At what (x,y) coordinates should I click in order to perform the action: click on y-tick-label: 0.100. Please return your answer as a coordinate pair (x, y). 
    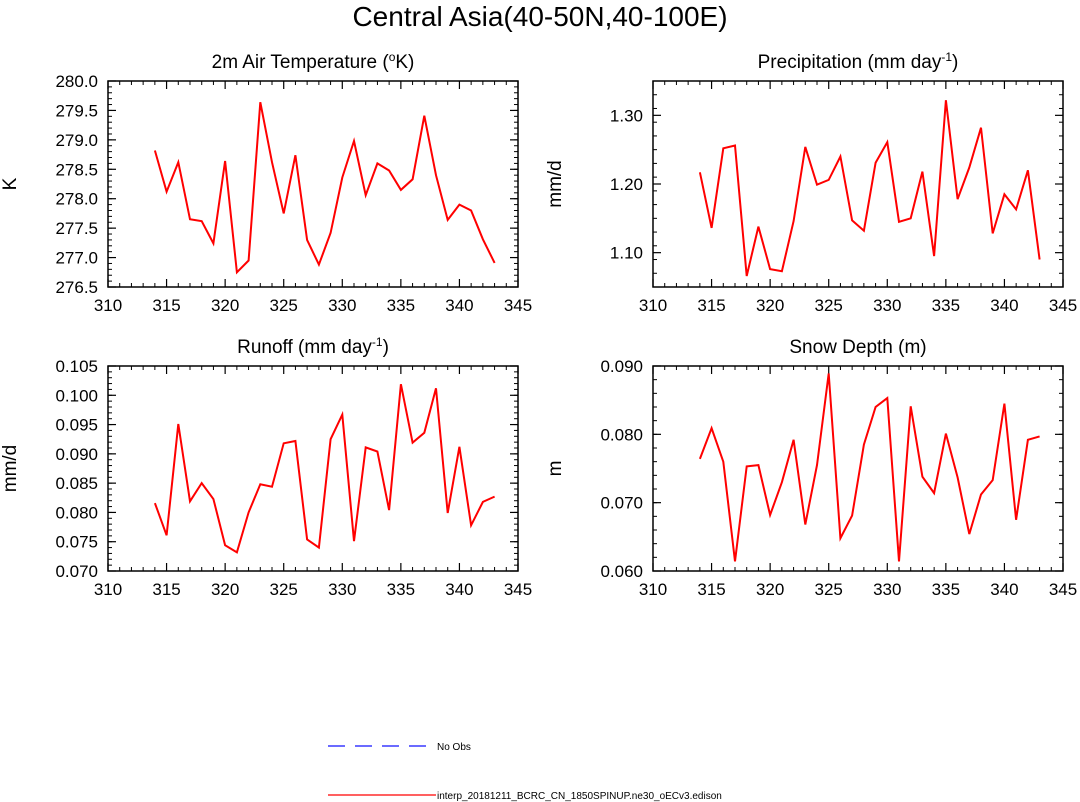
    Looking at the image, I should click on (76, 395).